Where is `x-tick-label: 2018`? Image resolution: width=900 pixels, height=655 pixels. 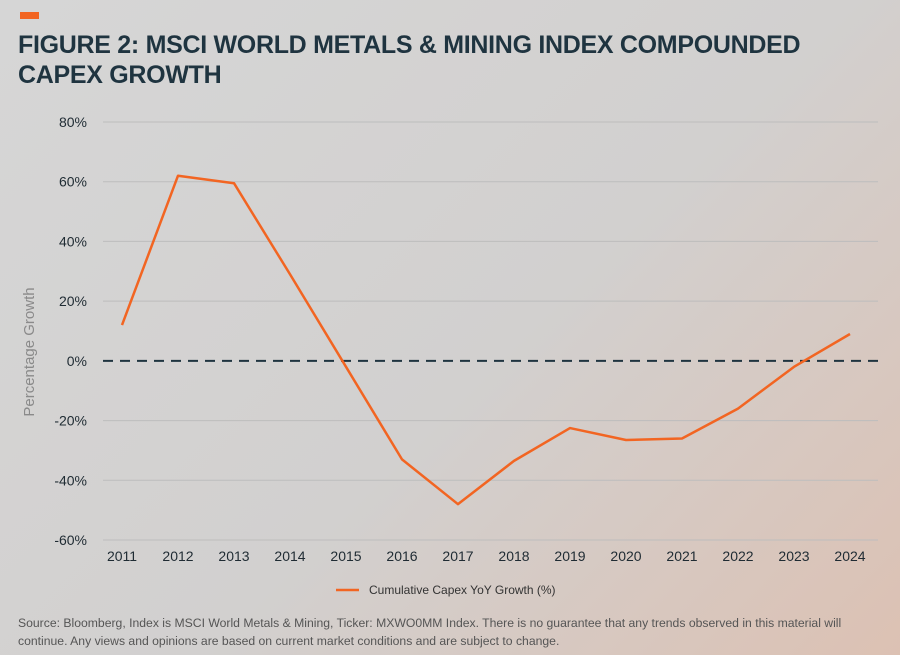 x-tick-label: 2018 is located at coordinates (513, 556).